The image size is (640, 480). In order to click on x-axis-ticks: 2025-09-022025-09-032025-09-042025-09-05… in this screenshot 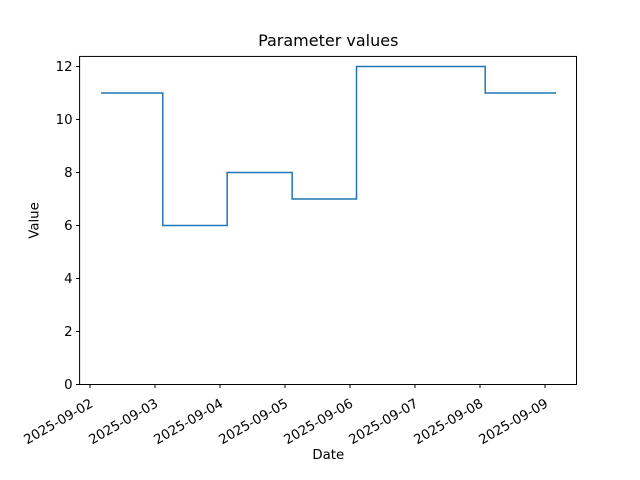, I will do `click(286, 416)`.